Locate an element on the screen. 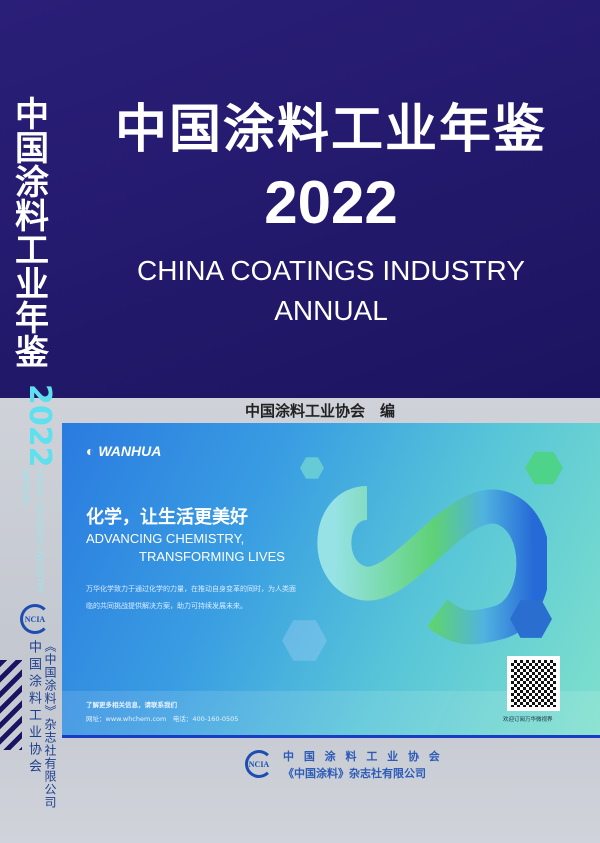  shield-check-icon is located at coordinates (531, 619).